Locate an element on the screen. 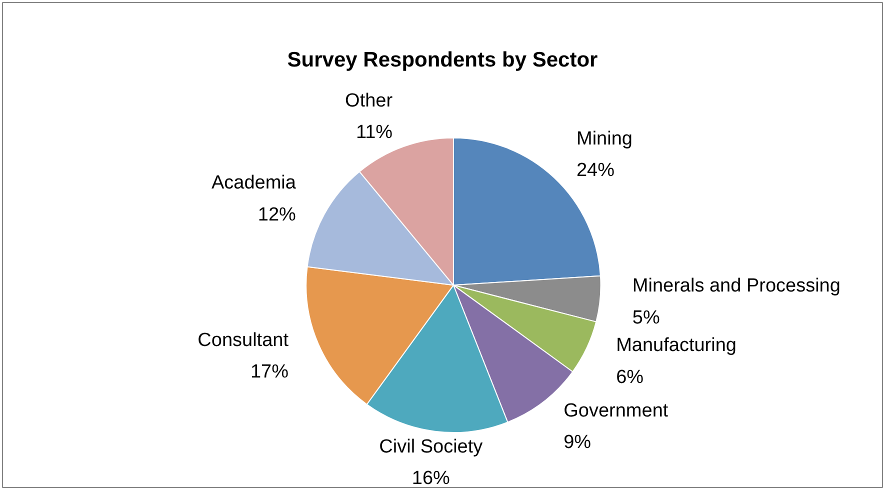 This screenshot has width=884, height=489. data-label: 12% is located at coordinates (277, 215).